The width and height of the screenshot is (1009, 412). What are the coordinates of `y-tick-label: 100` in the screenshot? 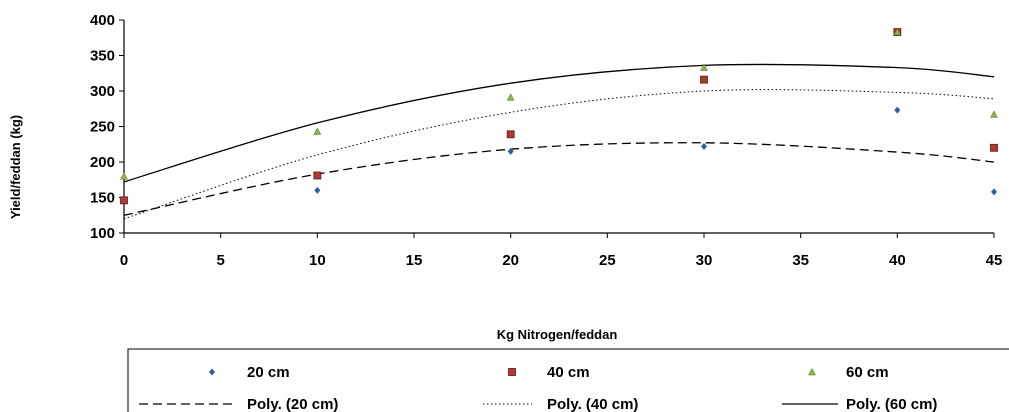 It's located at (102, 233).